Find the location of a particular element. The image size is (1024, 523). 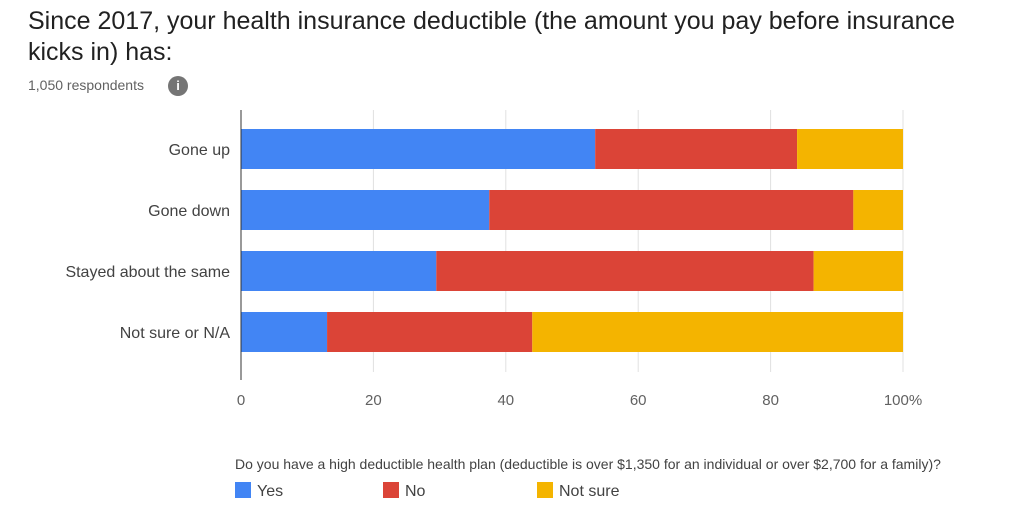

legend-item-no: No is located at coordinates (404, 491).